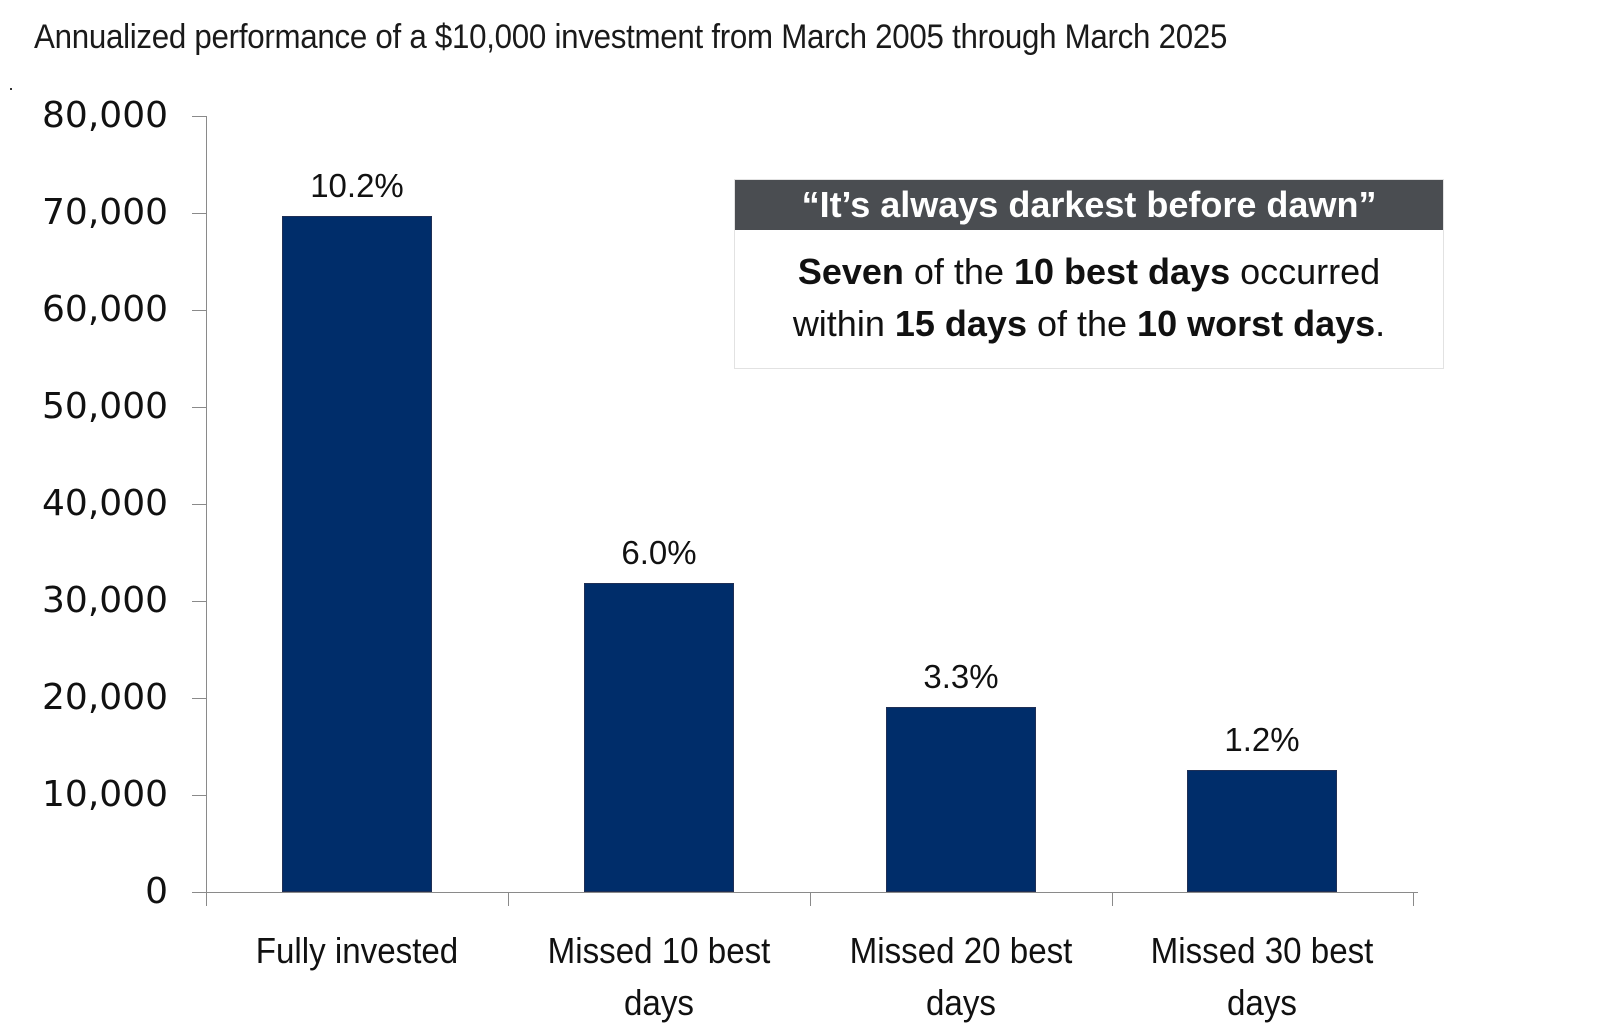 This screenshot has height=1029, width=1600. What do you see at coordinates (659, 737) in the screenshot?
I see `bar-missed-10-best-days` at bounding box center [659, 737].